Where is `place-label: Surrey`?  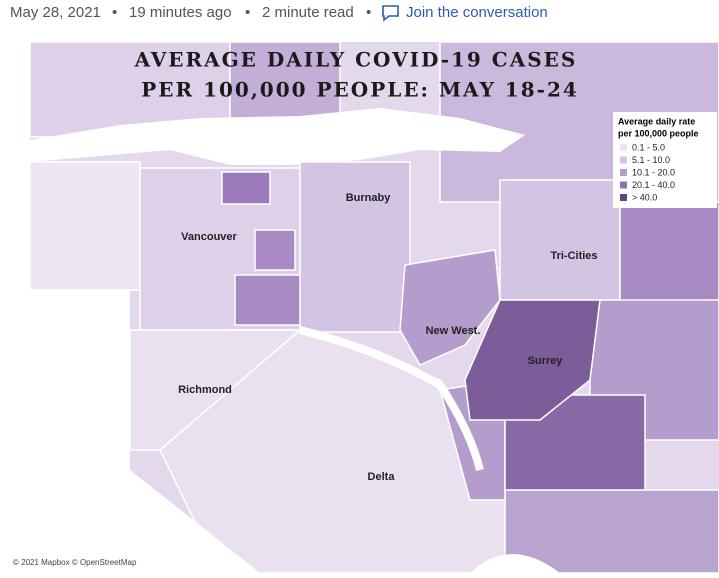
place-label: Surrey is located at coordinates (546, 361).